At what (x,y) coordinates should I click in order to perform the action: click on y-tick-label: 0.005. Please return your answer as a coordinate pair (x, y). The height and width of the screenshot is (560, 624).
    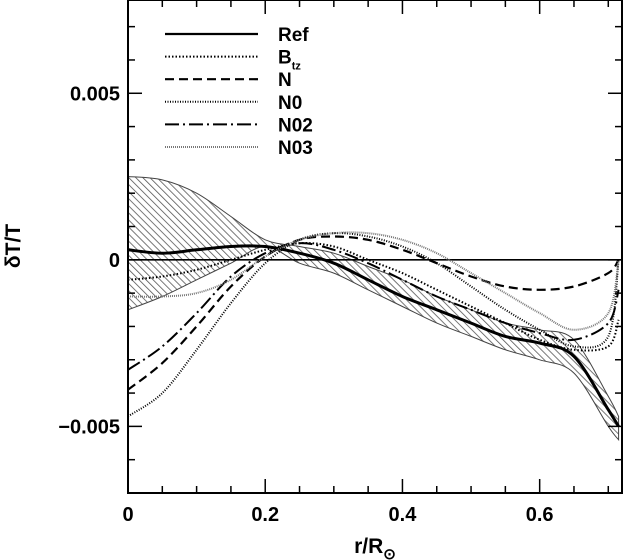
    Looking at the image, I should click on (95, 94).